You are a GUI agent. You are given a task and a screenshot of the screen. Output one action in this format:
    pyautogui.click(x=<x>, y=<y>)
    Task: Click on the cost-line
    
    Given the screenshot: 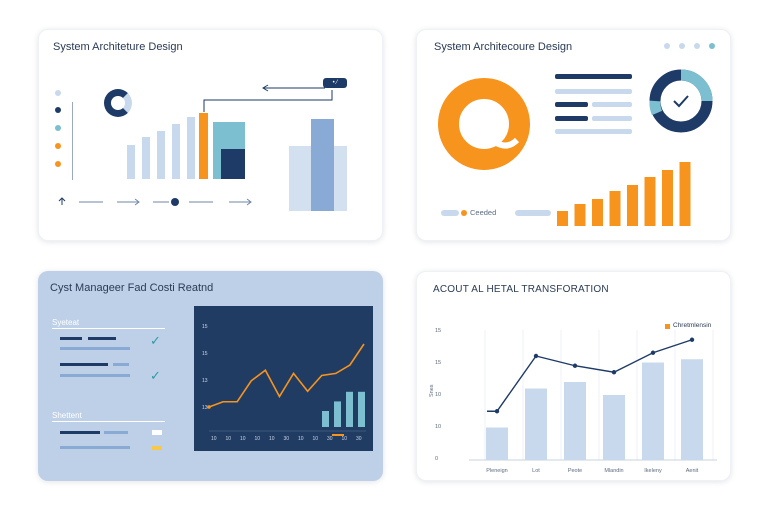 What is the action you would take?
    pyautogui.click(x=286, y=375)
    